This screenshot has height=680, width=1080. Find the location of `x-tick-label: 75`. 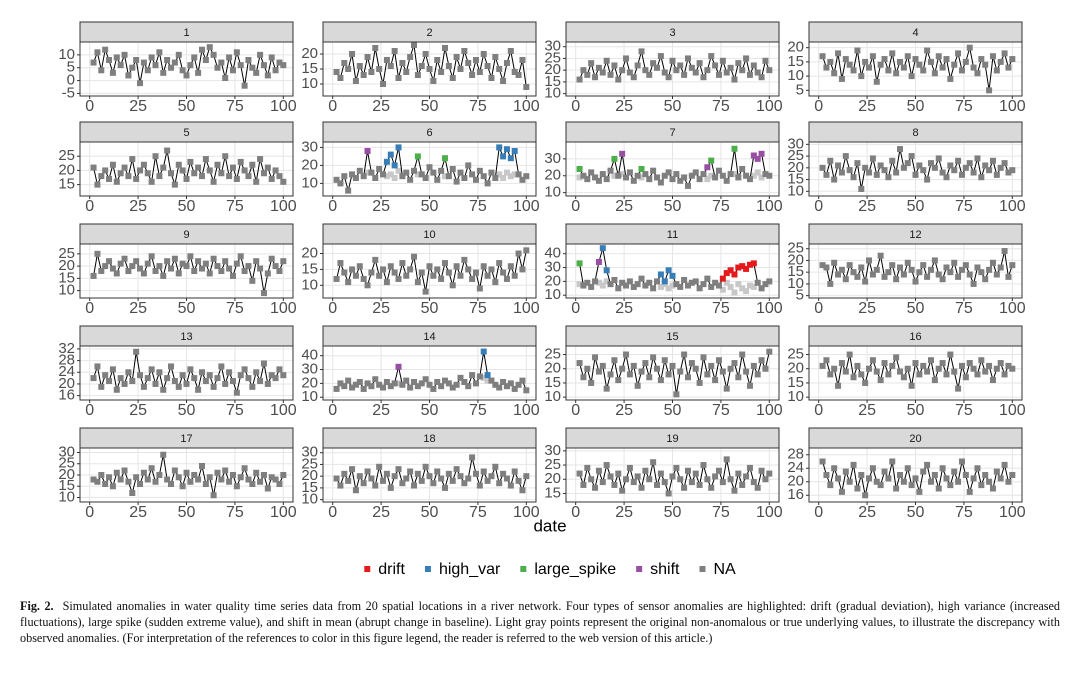

x-tick-label: 75 is located at coordinates (964, 106).